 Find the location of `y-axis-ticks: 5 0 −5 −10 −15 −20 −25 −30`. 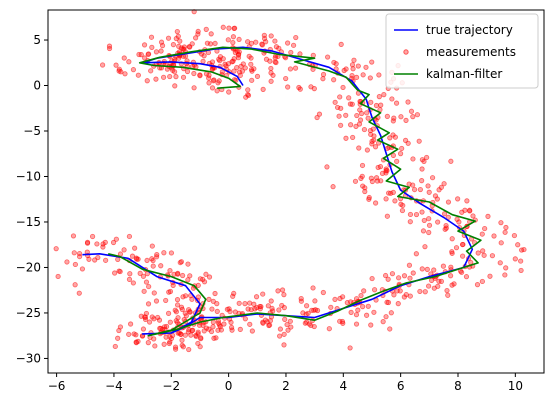

y-axis-ticks: 5 0 −5 −10 −15 −20 −25 −30 is located at coordinates (32, 199).